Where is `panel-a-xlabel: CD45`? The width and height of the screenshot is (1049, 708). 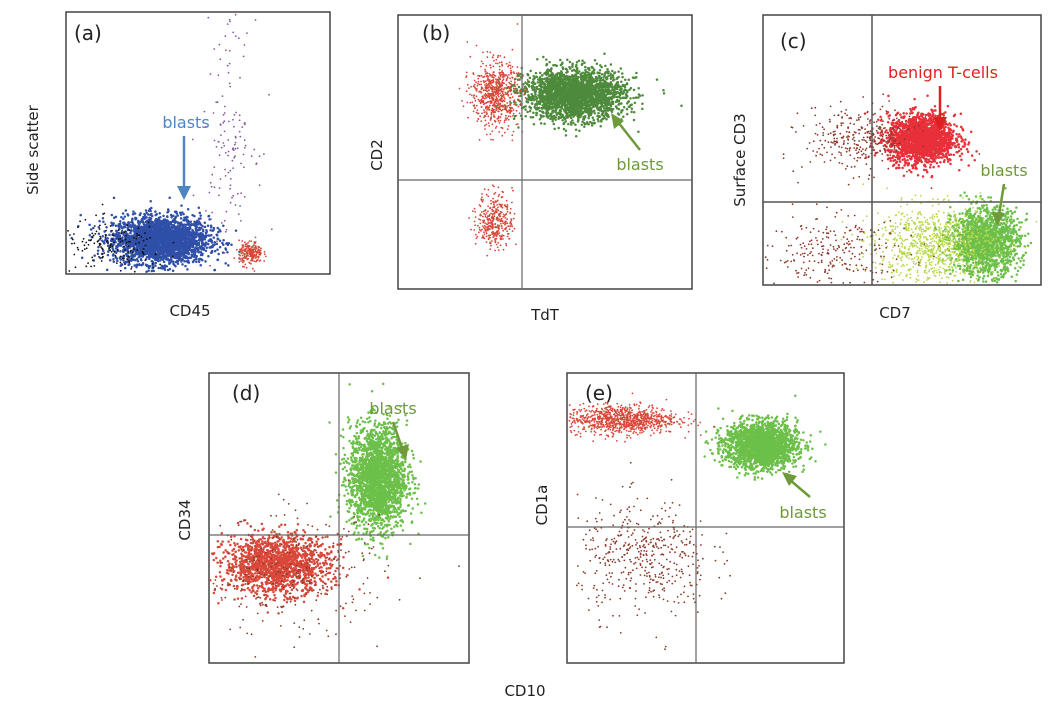 panel-a-xlabel: CD45 is located at coordinates (189, 311).